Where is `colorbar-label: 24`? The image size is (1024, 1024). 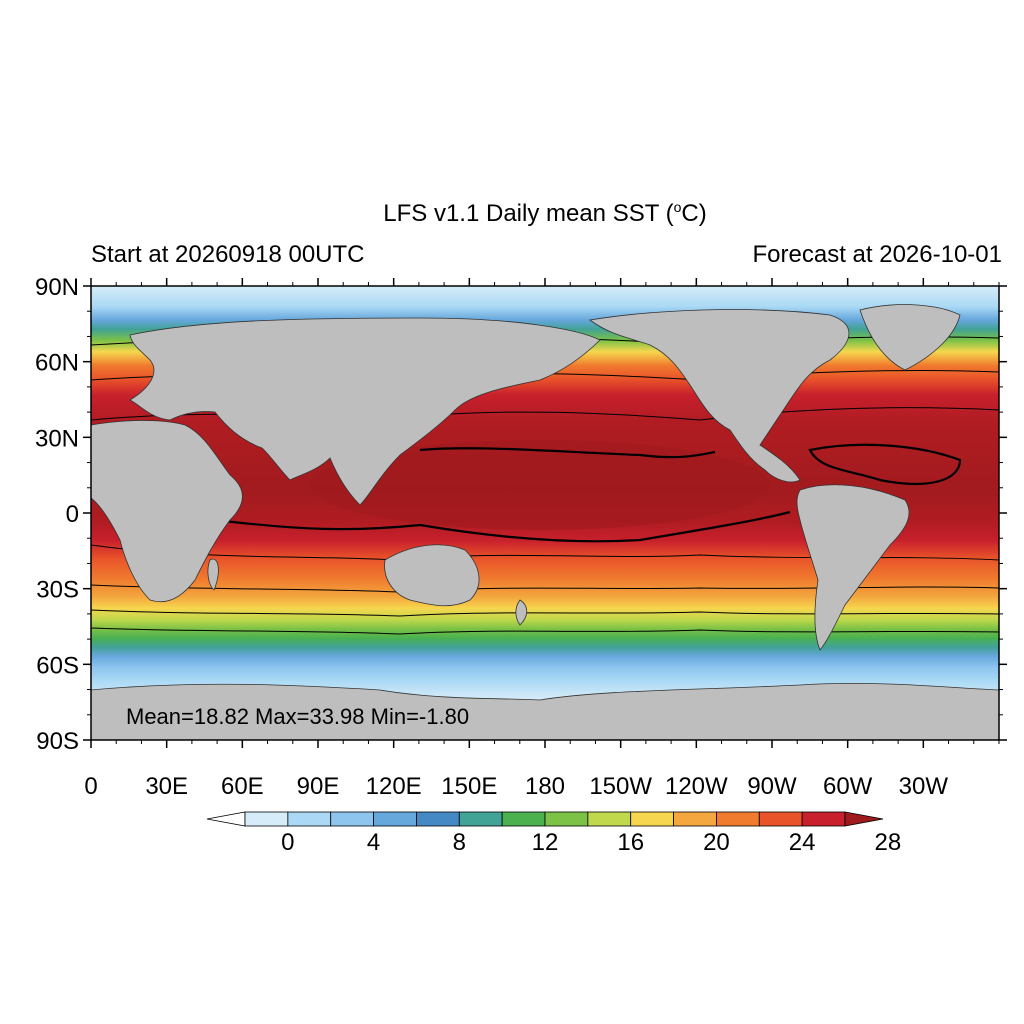 colorbar-label: 24 is located at coordinates (802, 842).